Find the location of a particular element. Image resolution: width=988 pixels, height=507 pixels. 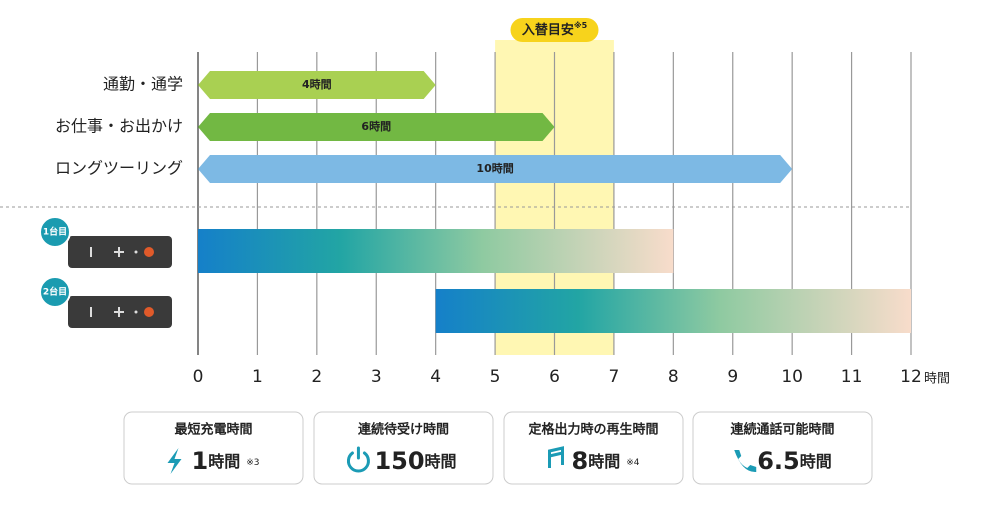

stat-number: 6.5 is located at coordinates (778, 461).